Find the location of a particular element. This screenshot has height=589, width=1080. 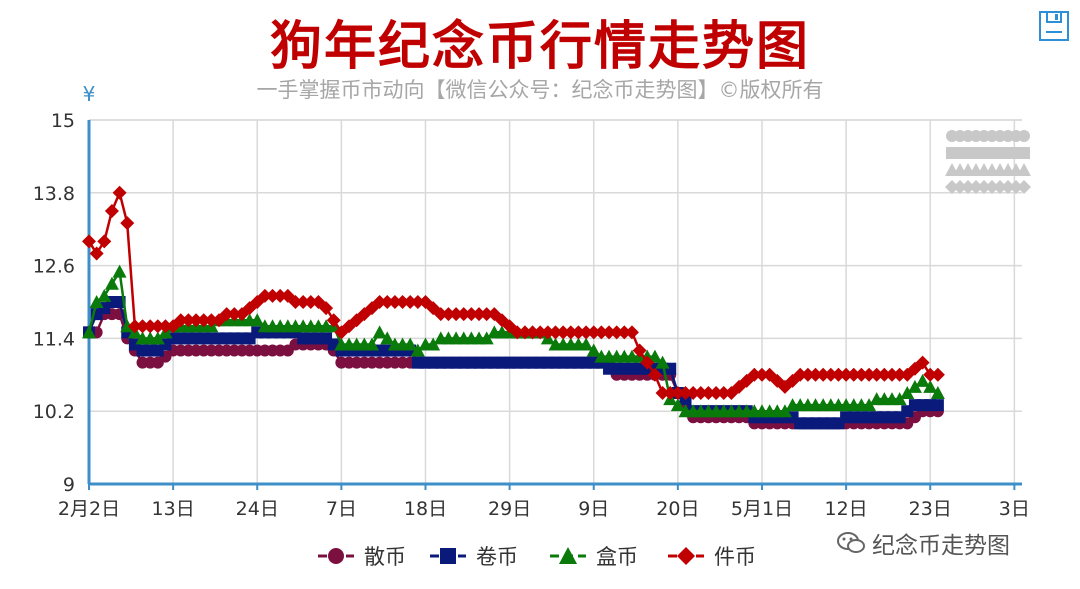

x-tick-label: 3日 is located at coordinates (1014, 509).